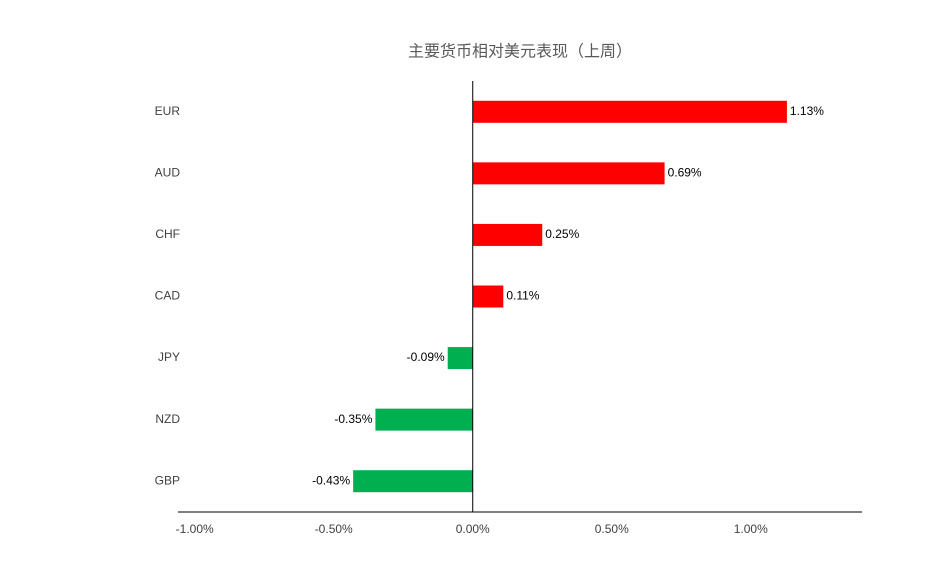  What do you see at coordinates (685, 173) in the screenshot?
I see `data-label: 0.69%` at bounding box center [685, 173].